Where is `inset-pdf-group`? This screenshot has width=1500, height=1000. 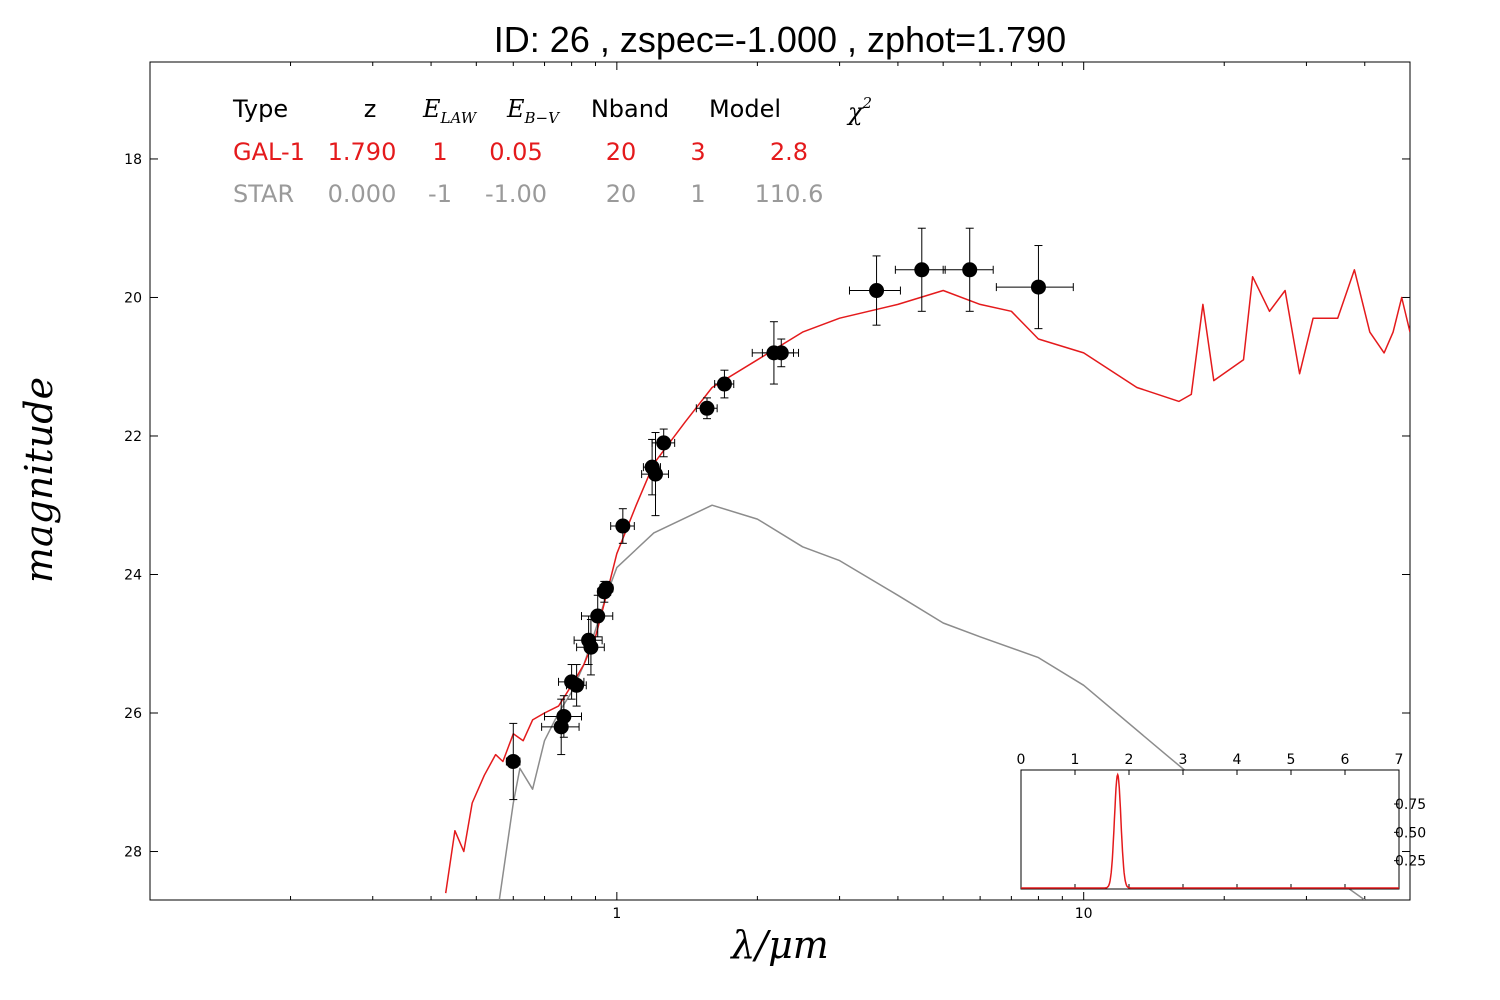
inset-pdf-group is located at coordinates (1210, 830).